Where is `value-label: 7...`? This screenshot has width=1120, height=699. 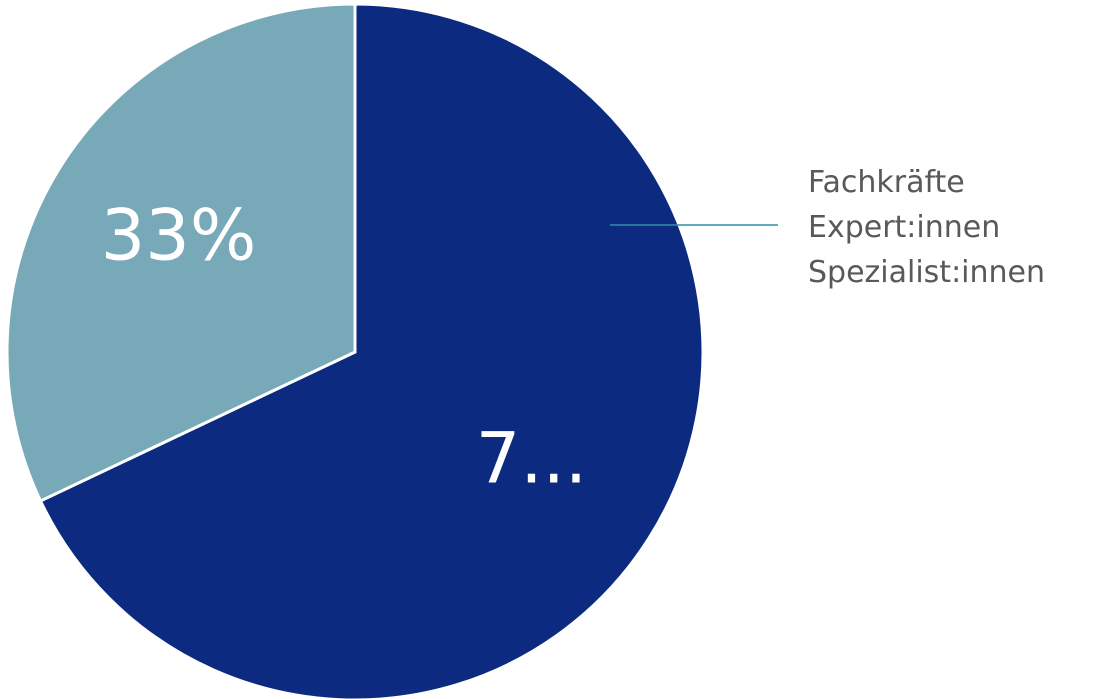
value-label: 7... is located at coordinates (531, 459).